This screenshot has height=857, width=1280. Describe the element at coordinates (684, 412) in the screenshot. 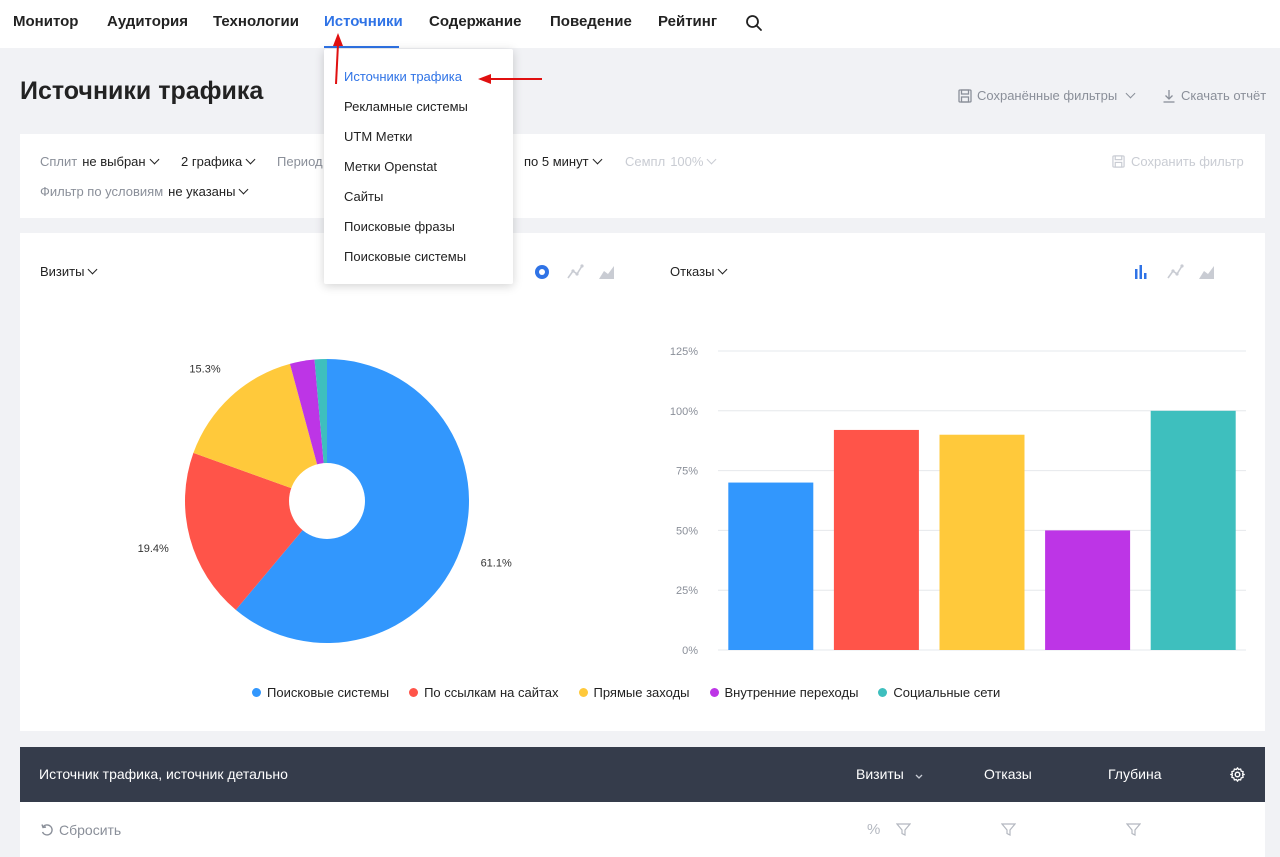

I see `y-tick-label: 100%` at that location.